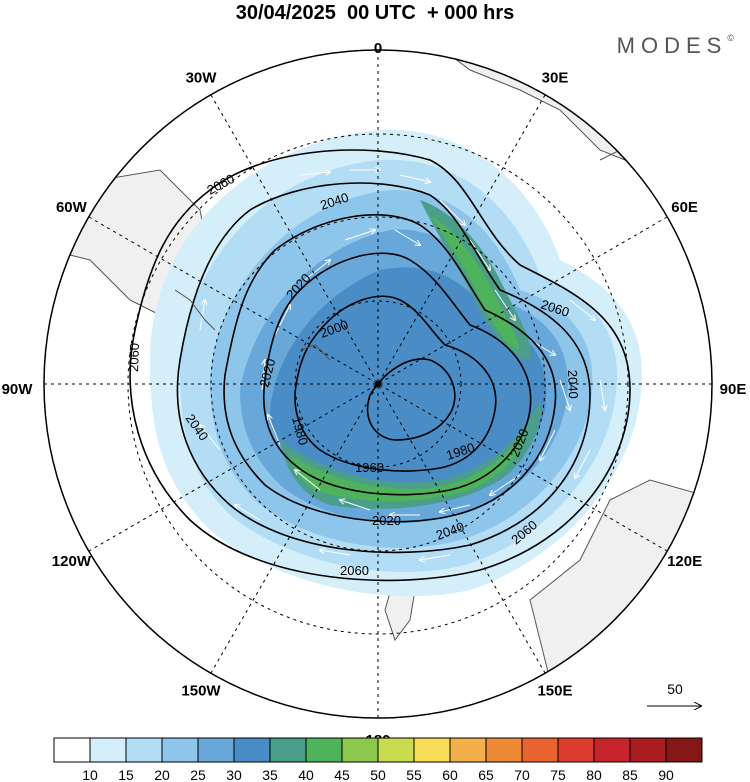 The width and height of the screenshot is (750, 782). What do you see at coordinates (162, 774) in the screenshot?
I see `colorbar-tick-label: 20` at bounding box center [162, 774].